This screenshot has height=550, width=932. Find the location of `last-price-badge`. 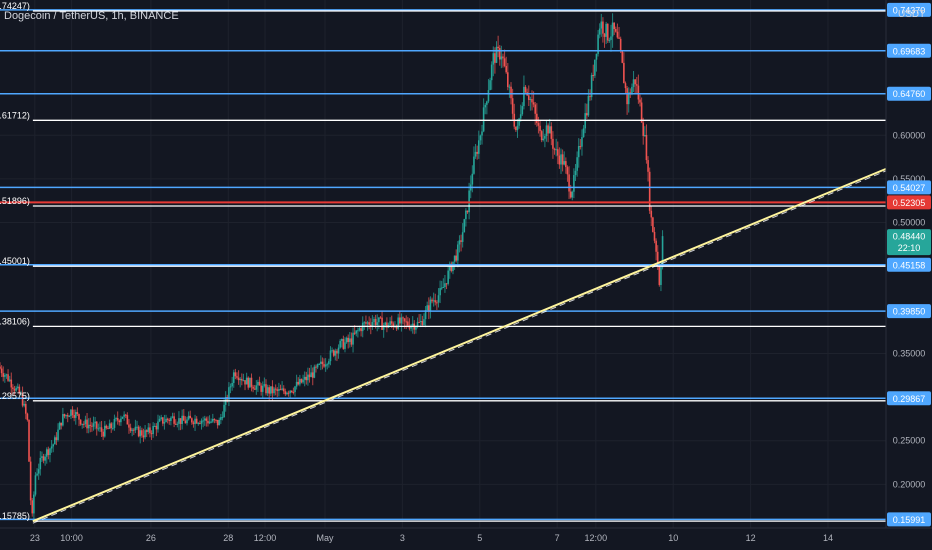

last-price-badge is located at coordinates (909, 242).